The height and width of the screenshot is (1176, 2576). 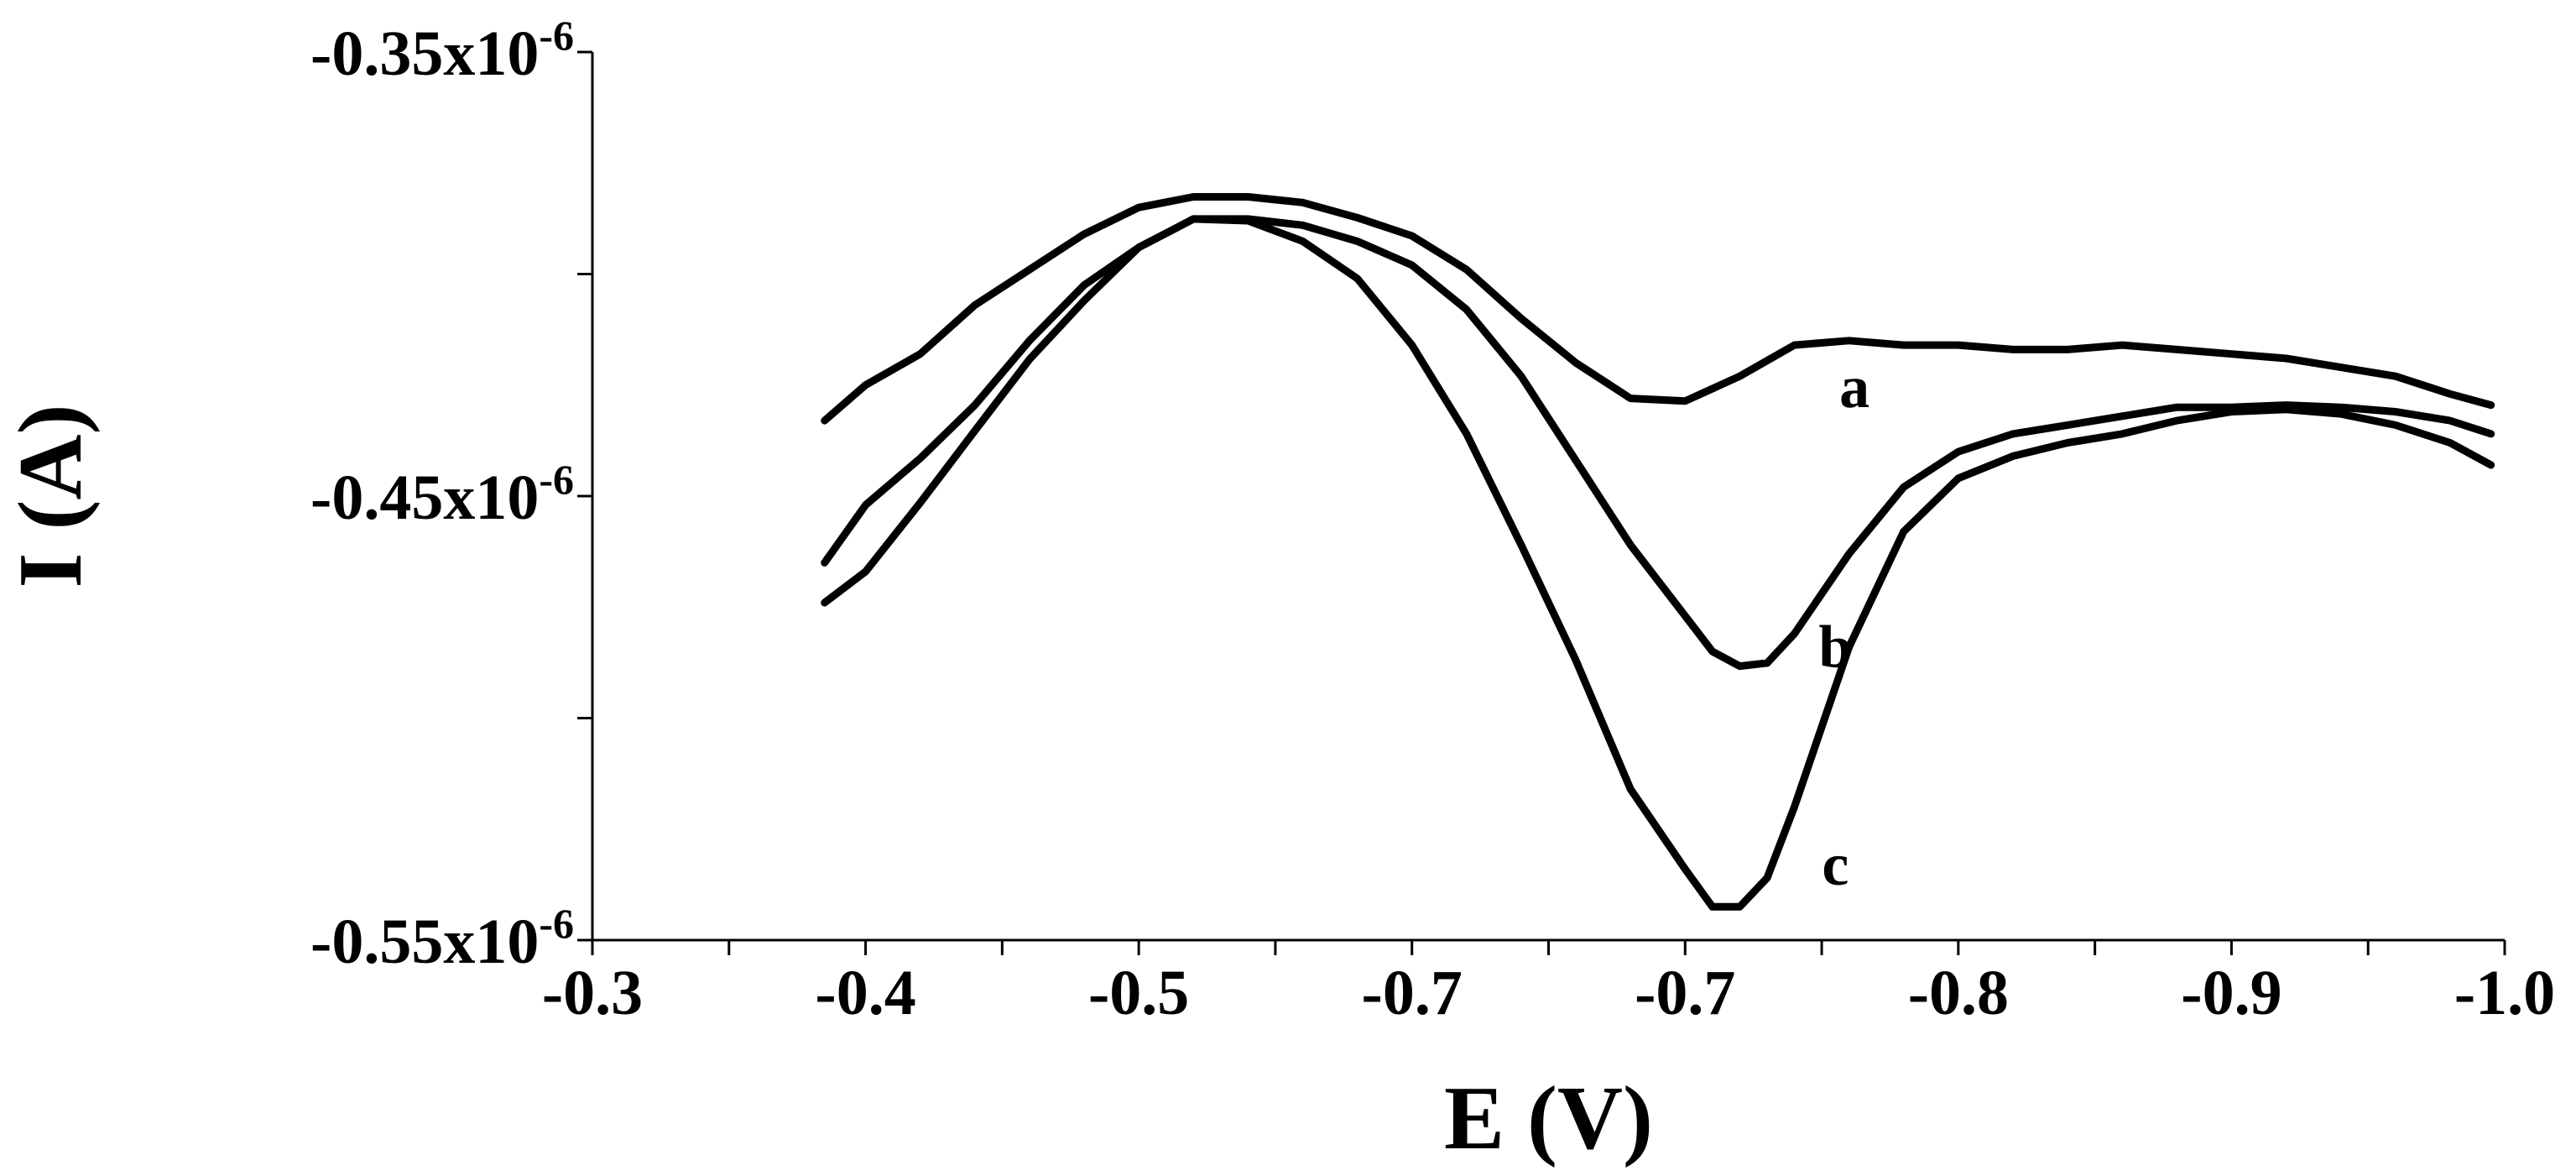 What do you see at coordinates (865, 993) in the screenshot?
I see `x-tick-label: -0.4` at bounding box center [865, 993].